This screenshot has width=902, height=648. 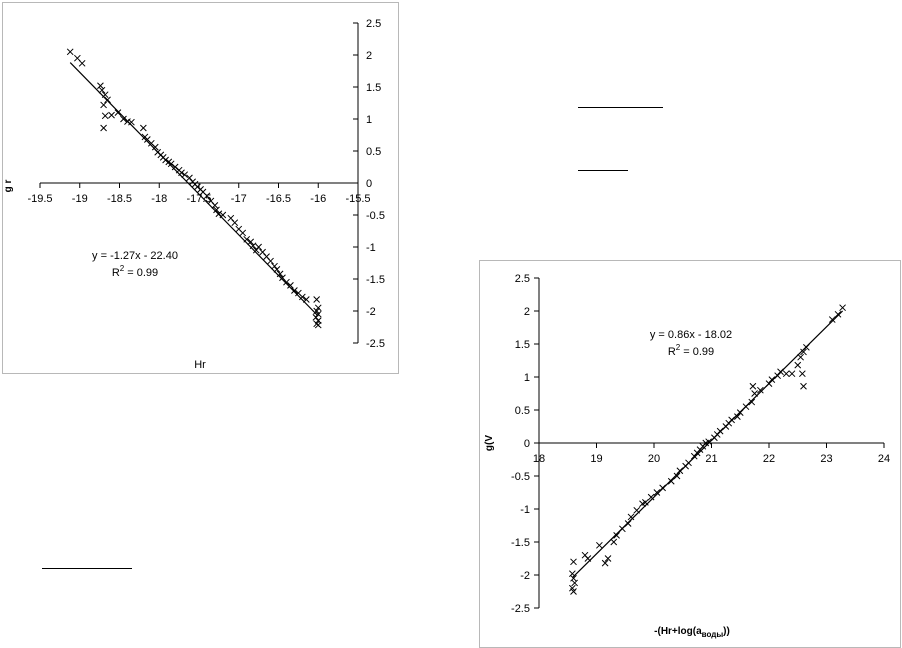 I want to click on chart-1-y-tick-label: -1, so click(x=371, y=248).